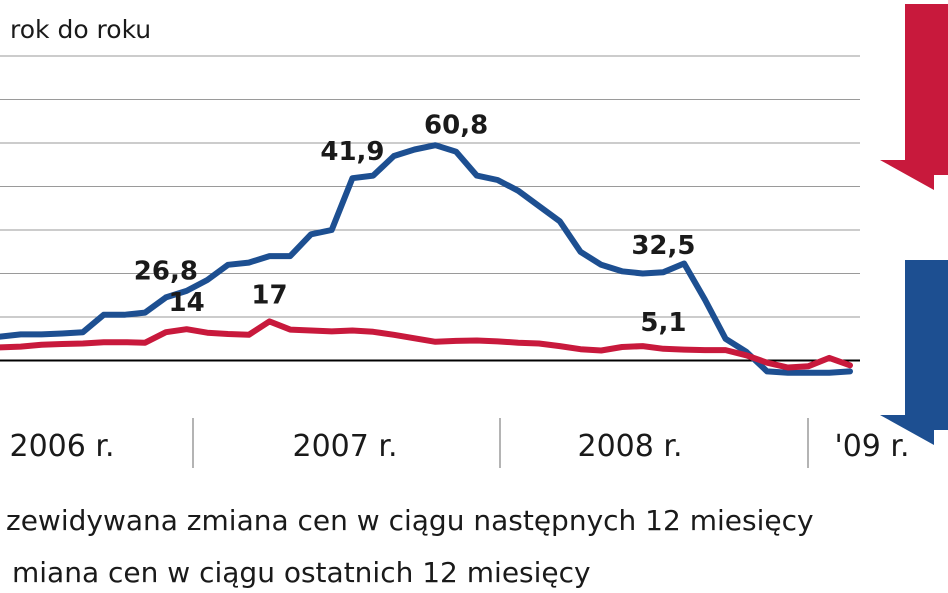 The image size is (948, 593). I want to click on data-label: 32,5, so click(663, 246).